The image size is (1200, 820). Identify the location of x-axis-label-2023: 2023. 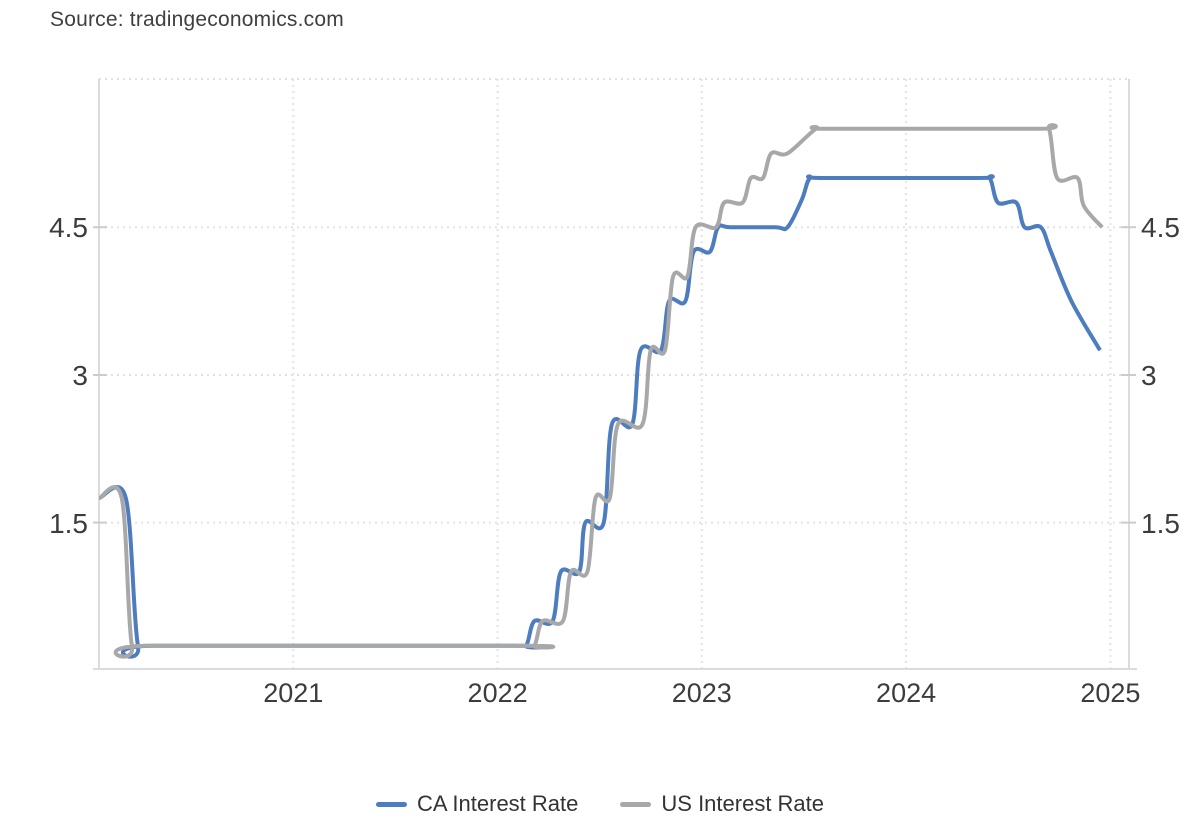
(702, 693).